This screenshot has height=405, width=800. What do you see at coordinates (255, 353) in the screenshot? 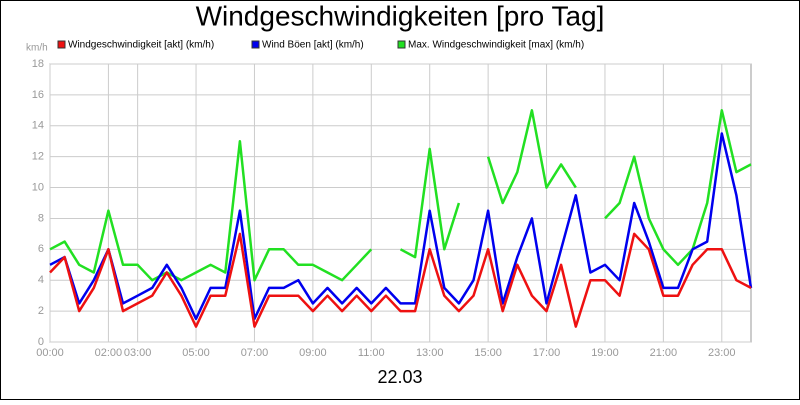
I see `x-tick-label: 07:00` at bounding box center [255, 353].